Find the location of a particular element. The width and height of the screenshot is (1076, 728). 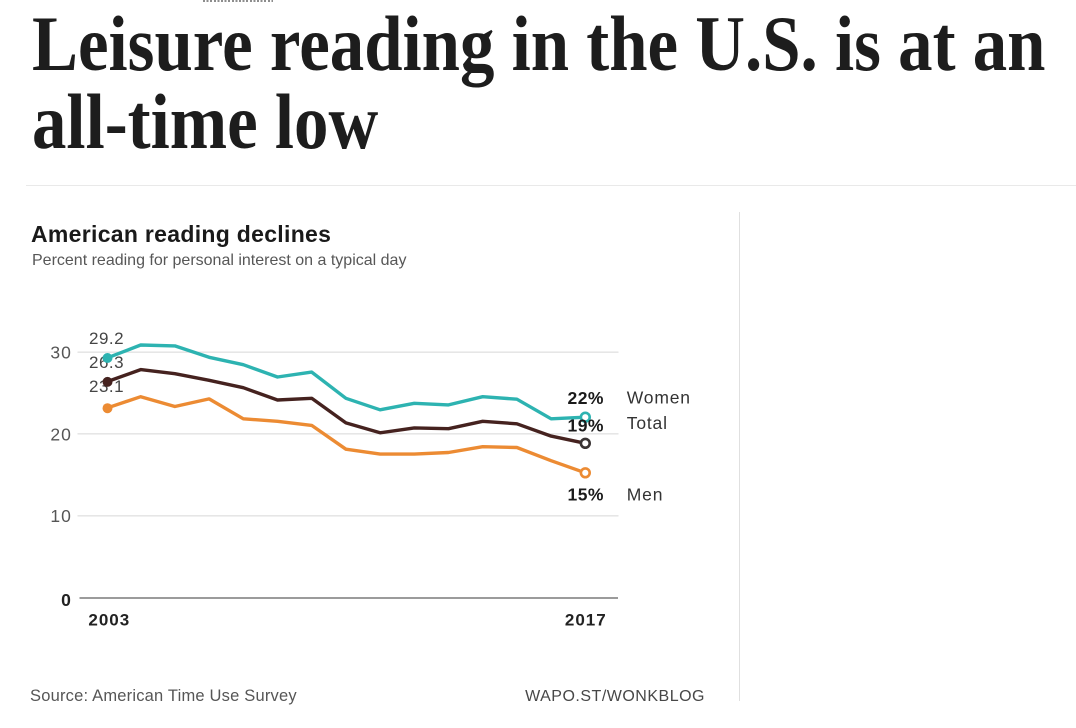

svg-text: 29.2 is located at coordinates (106, 338).